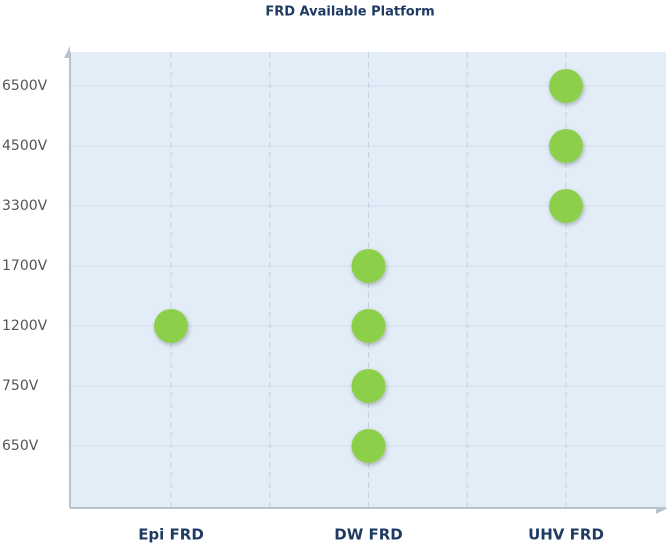  What do you see at coordinates (20, 446) in the screenshot?
I see `y-tick-label: 650V` at bounding box center [20, 446].